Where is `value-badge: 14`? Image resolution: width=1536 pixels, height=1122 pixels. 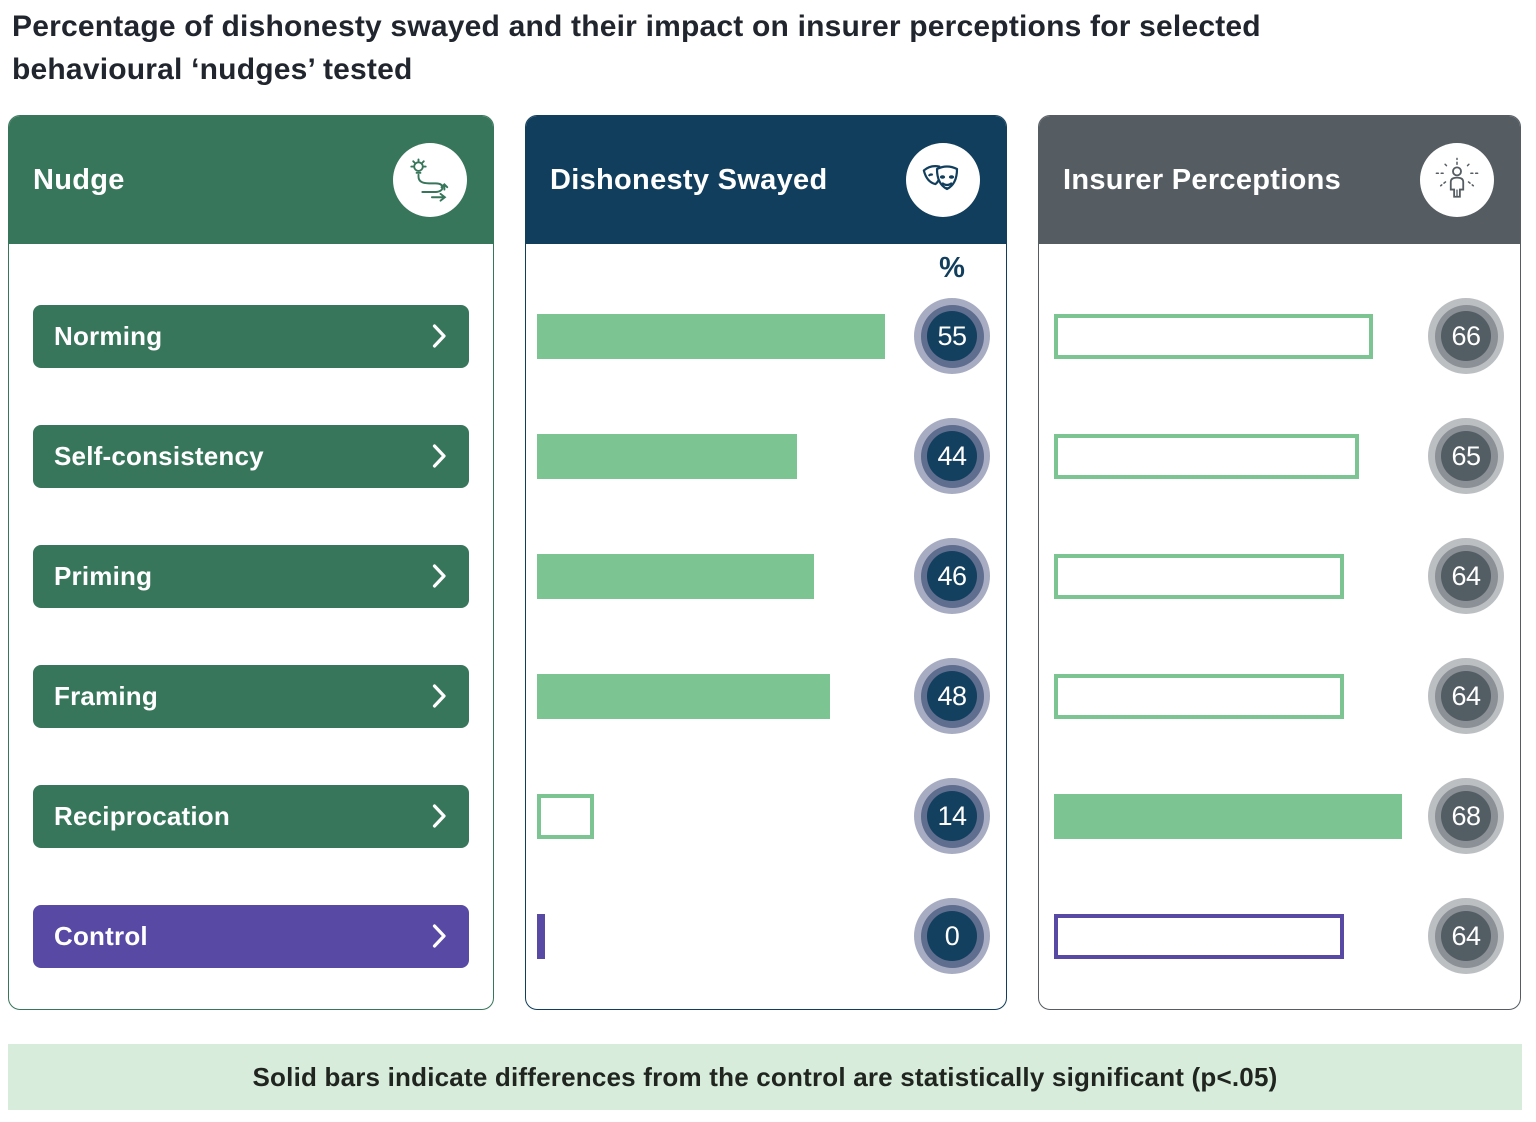 value-badge: 14 is located at coordinates (952, 816).